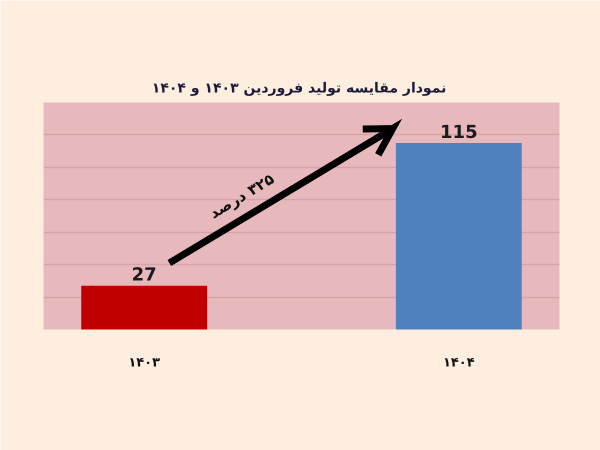  Describe the element at coordinates (242, 196) in the screenshot. I see `annotation: ۳۲۵ درصد` at that location.